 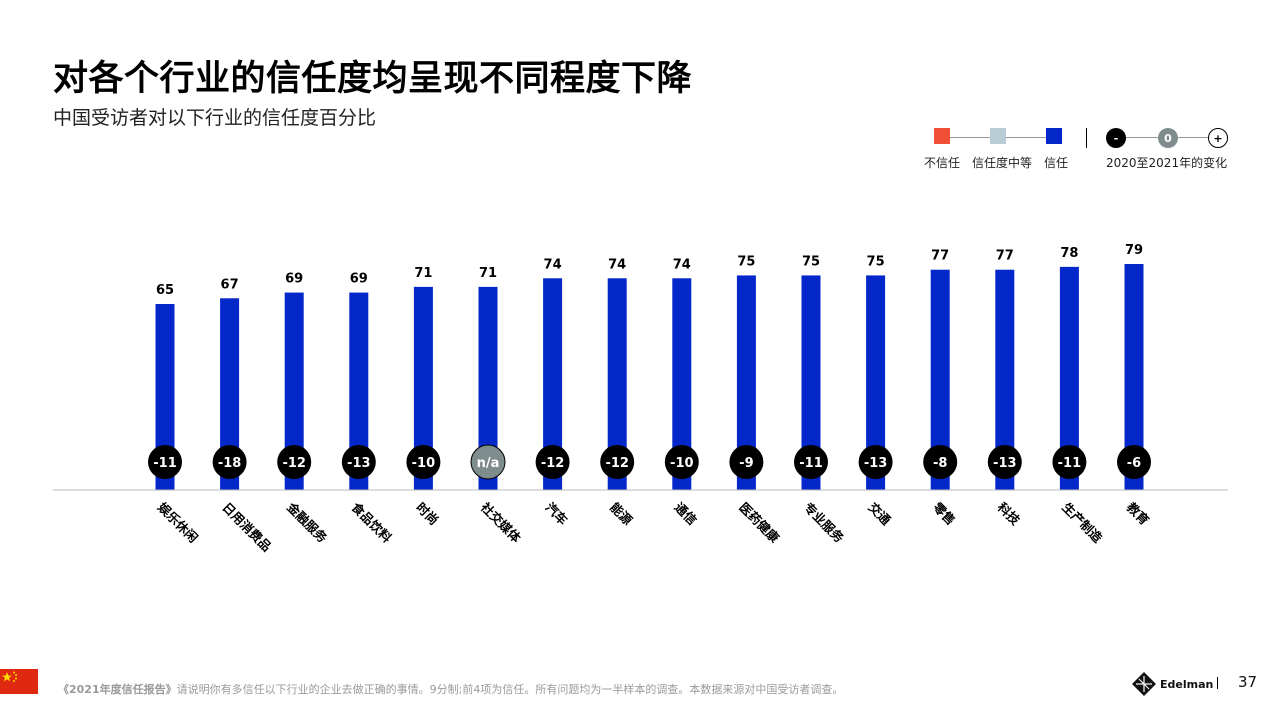 I want to click on bar-group: 71 -10 时尚, so click(x=424, y=397).